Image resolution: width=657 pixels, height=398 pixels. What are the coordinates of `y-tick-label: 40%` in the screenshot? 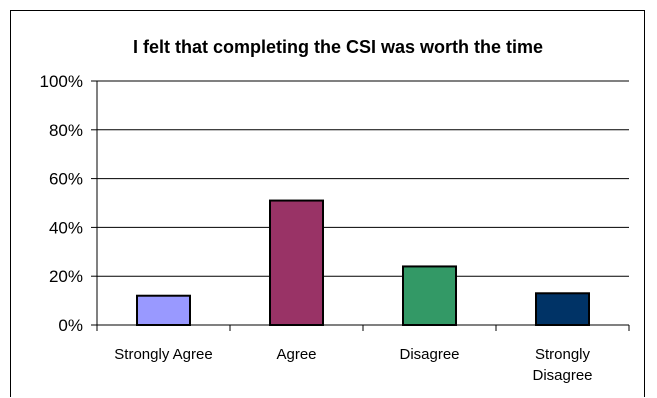 It's located at (66, 227).